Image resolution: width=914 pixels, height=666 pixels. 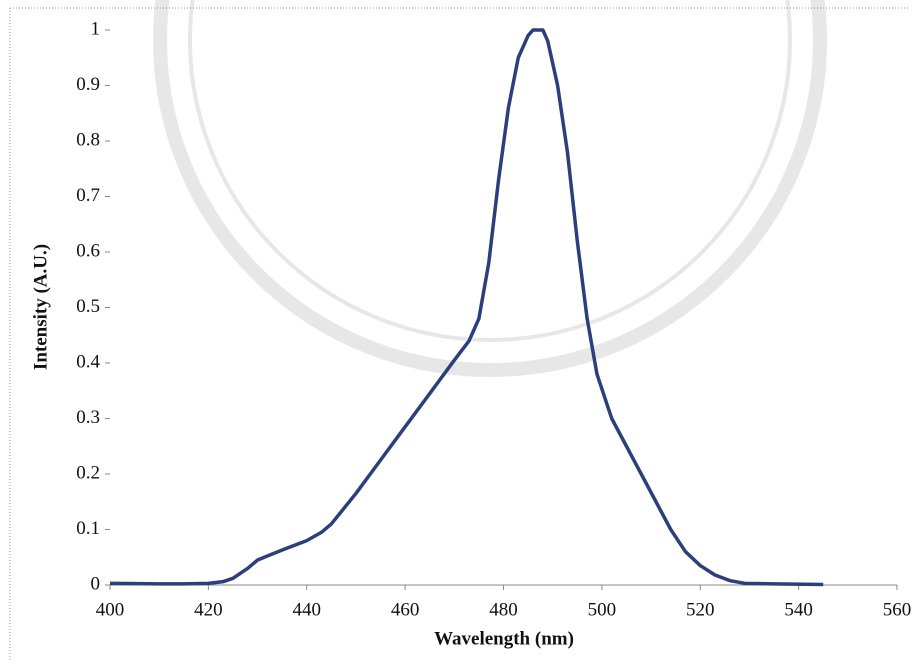 I want to click on y-axis-label: Intensity (A.U.), so click(x=40, y=307).